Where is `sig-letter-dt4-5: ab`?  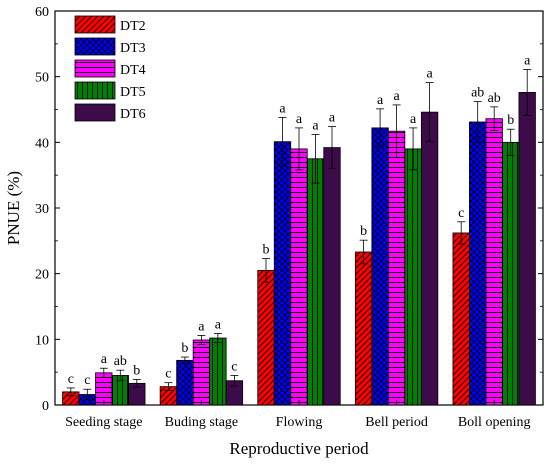 sig-letter-dt4-5: ab is located at coordinates (494, 98).